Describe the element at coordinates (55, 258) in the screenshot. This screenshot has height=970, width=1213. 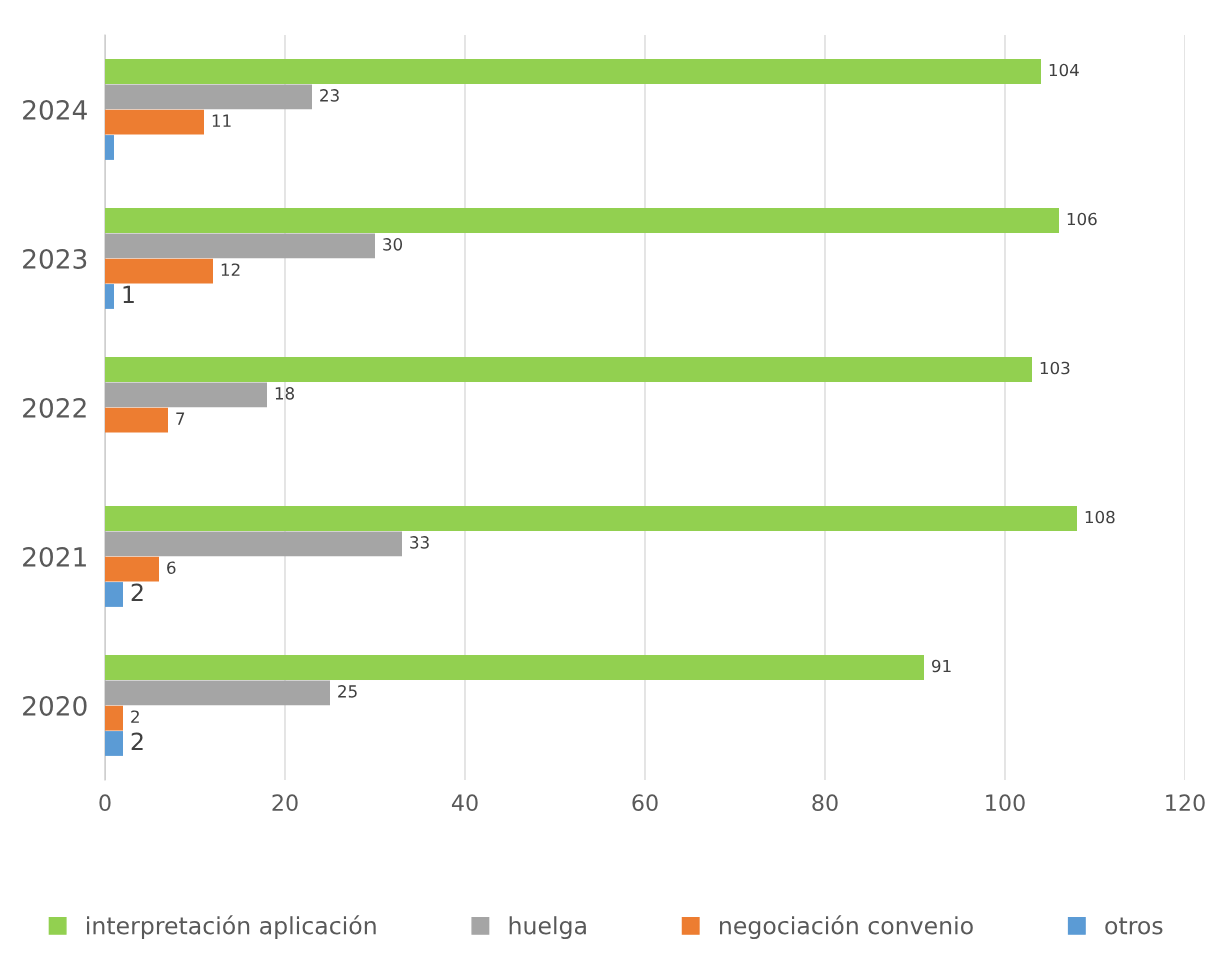
I see `y-tick-label: 2023` at that location.